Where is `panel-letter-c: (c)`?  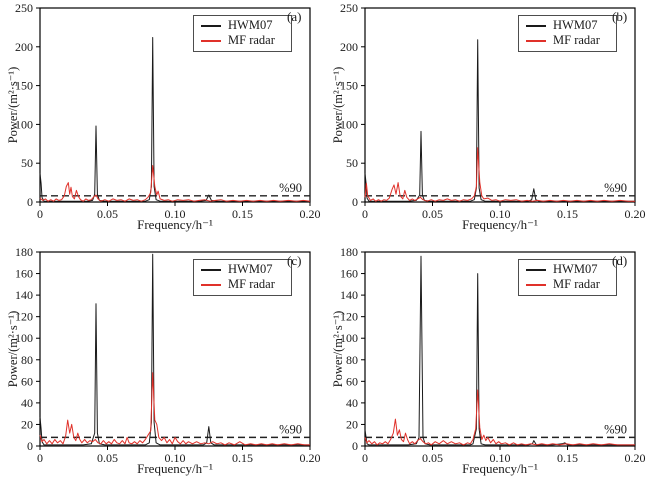
panel-letter-c: (c) is located at coordinates (294, 260).